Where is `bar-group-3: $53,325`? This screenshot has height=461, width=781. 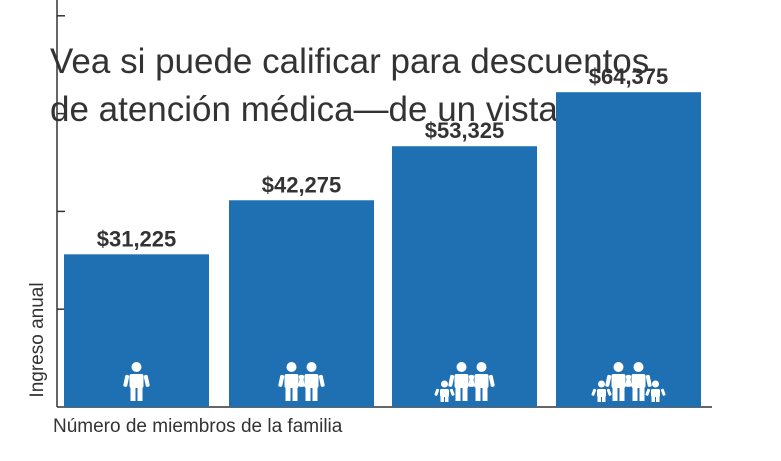 bar-group-3: $53,325 is located at coordinates (464, 262).